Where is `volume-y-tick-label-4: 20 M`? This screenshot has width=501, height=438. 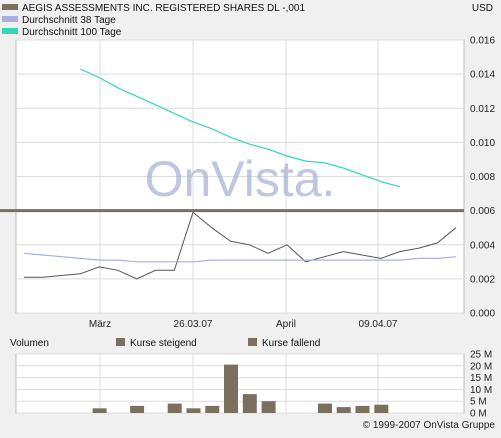 volume-y-tick-label-4: 20 M is located at coordinates (481, 366).